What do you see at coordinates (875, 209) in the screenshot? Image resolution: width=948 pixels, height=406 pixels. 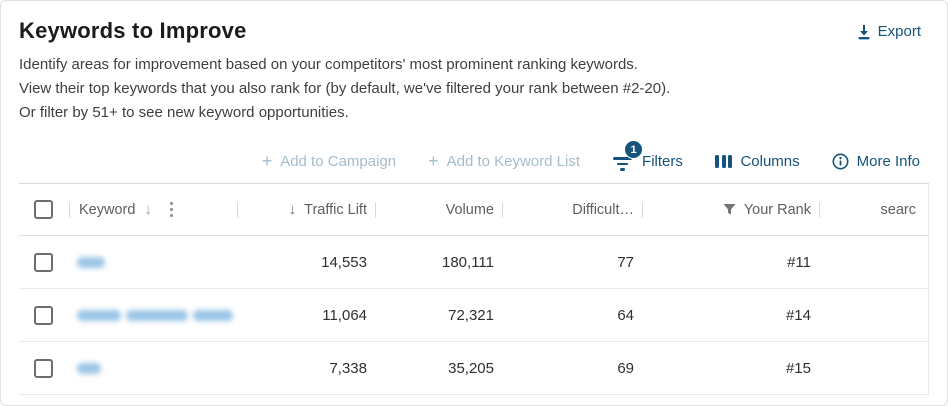 I see `header-search-partial: searc` at bounding box center [875, 209].